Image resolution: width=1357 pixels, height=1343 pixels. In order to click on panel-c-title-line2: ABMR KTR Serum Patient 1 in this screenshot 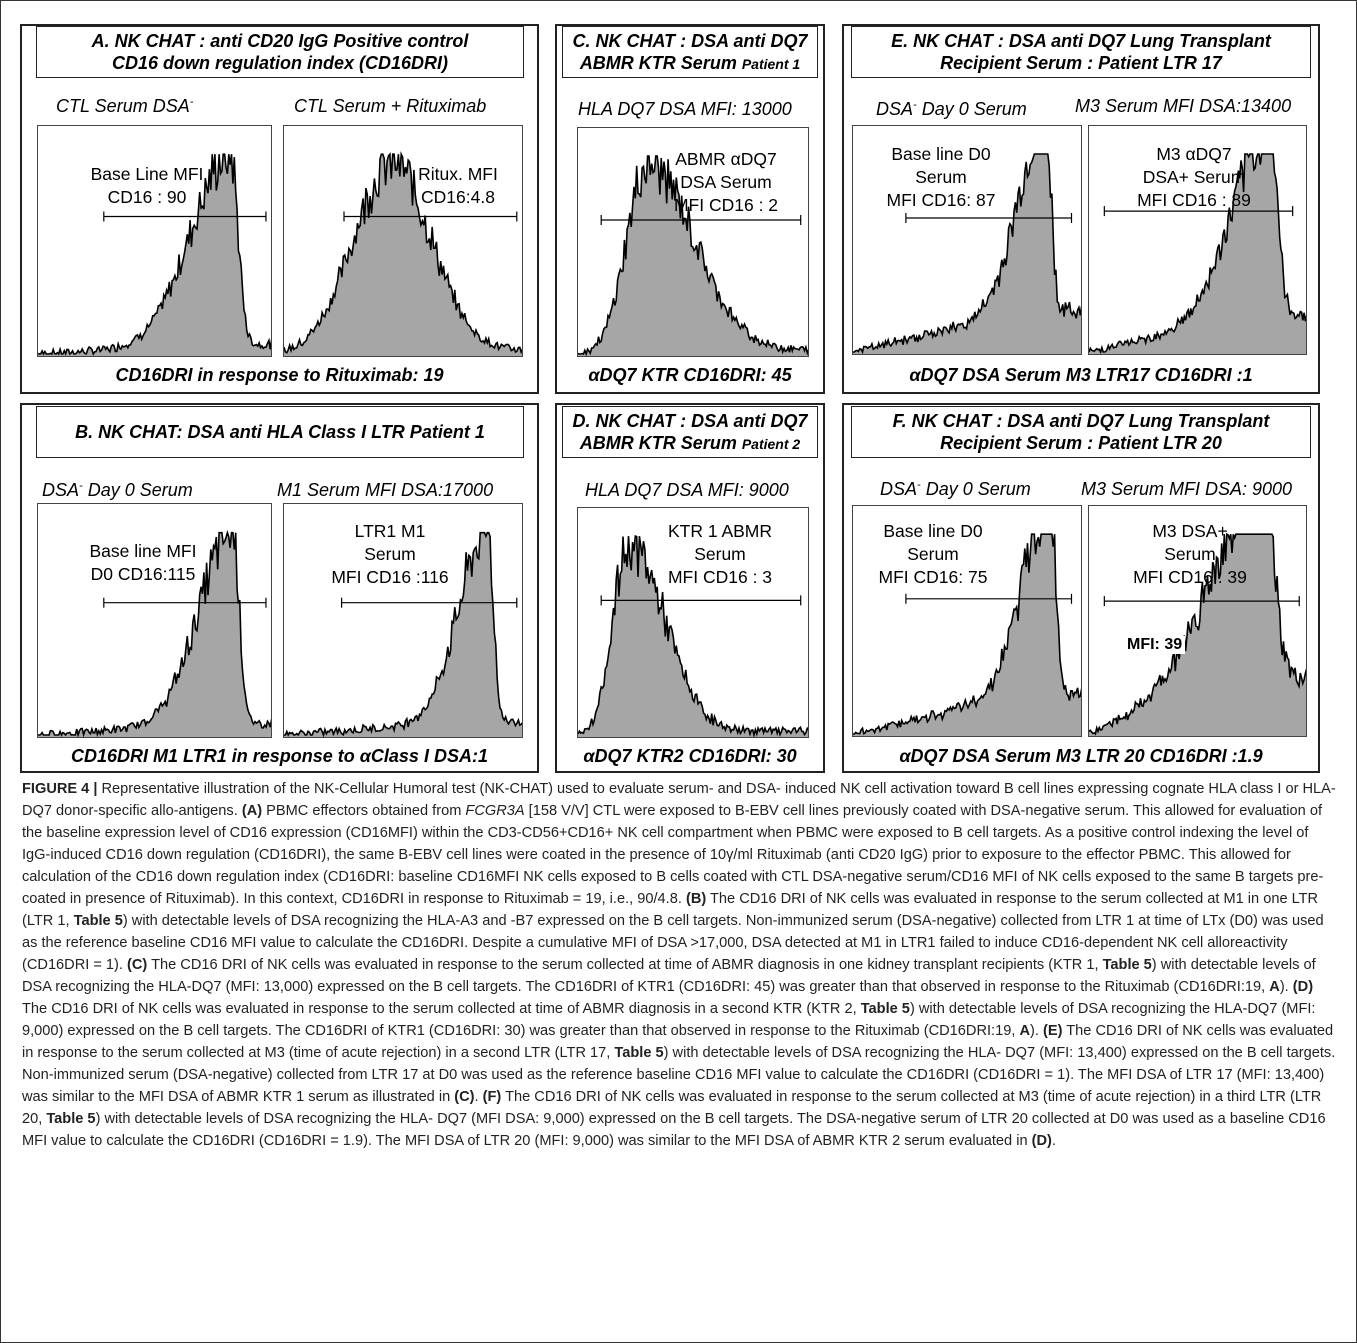, I will do `click(690, 63)`.